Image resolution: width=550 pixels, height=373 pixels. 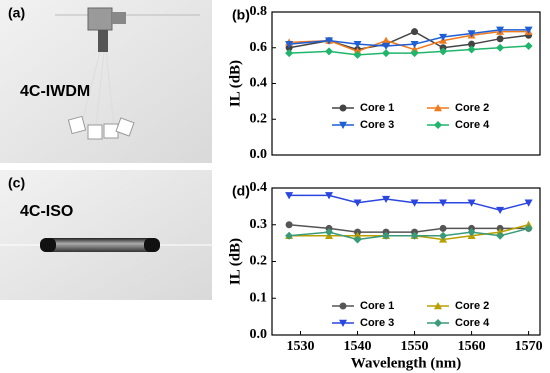 What do you see at coordinates (358, 346) in the screenshot?
I see `x-tick-label: 1540` at bounding box center [358, 346].